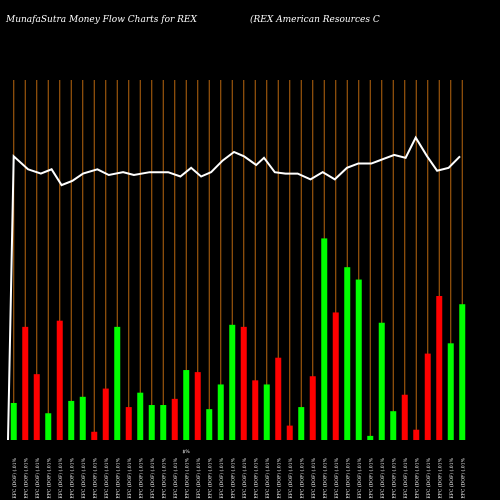 The height and width of the screenshot is (500, 500). I want to click on x-tick-label-extra: $%, so click(187, 452).